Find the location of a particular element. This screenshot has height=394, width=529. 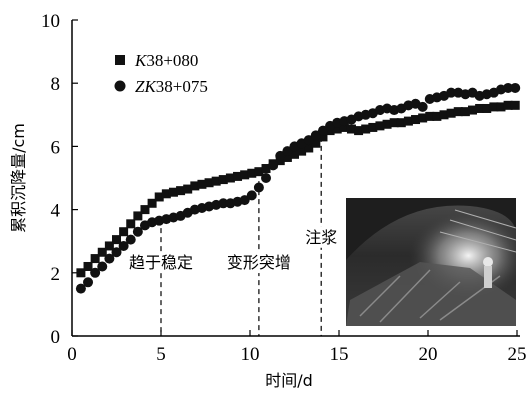

annotation-label: 注浆 is located at coordinates (321, 237).